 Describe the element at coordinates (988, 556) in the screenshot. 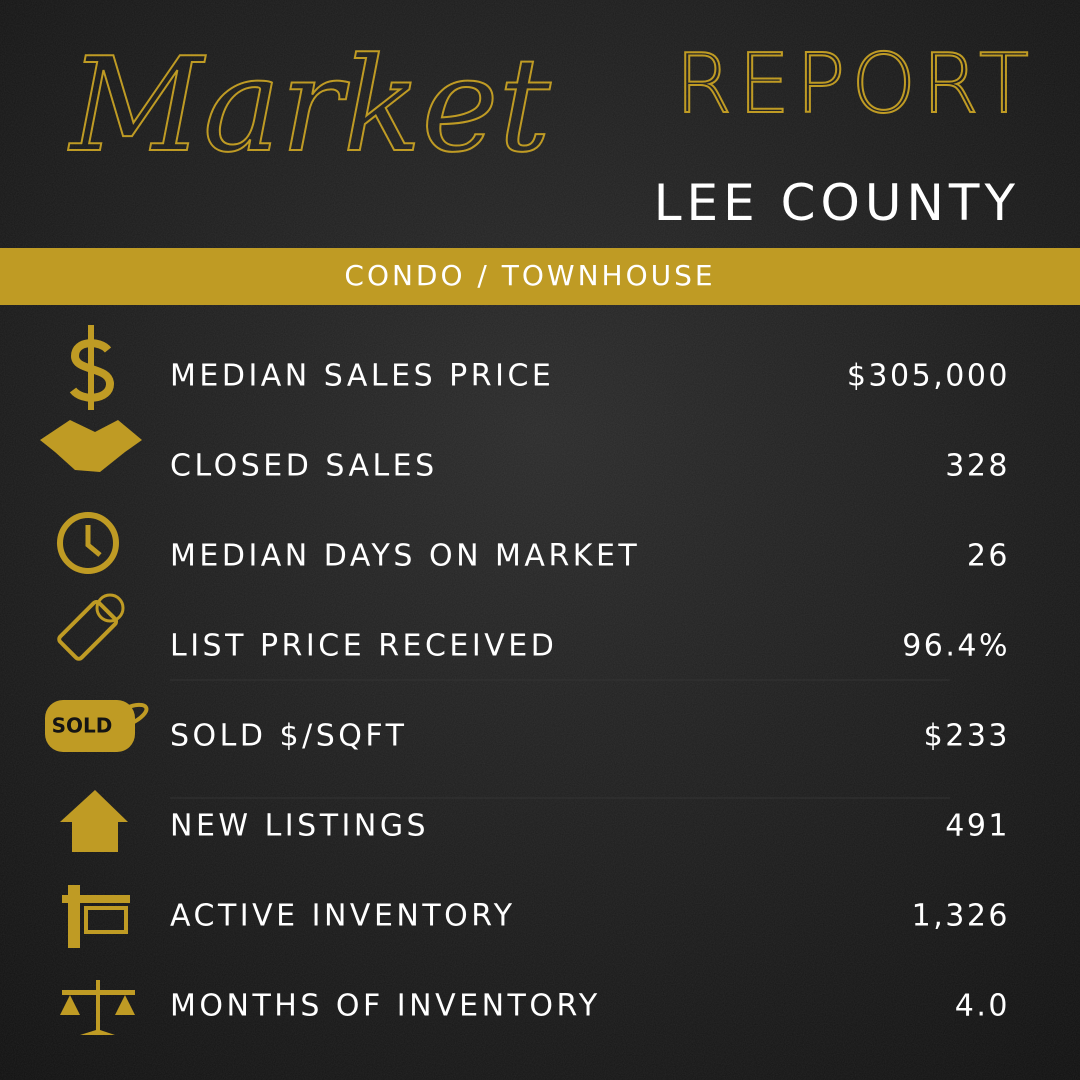

I see `row-value: 26` at that location.